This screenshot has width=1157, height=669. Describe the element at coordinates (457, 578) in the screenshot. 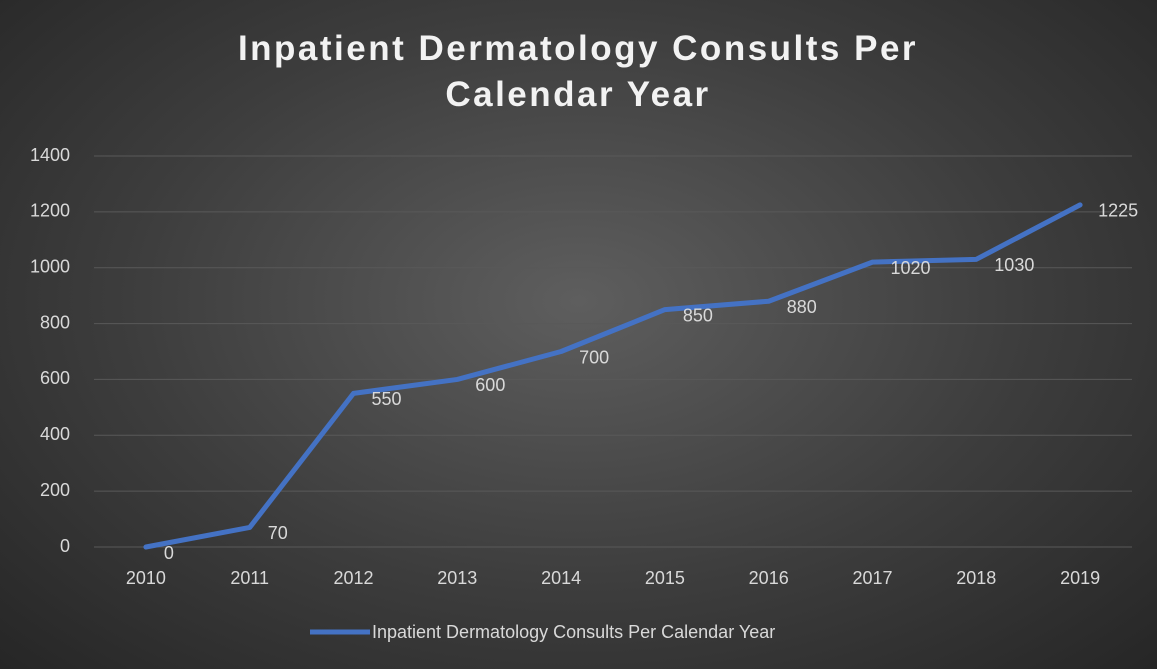

I see `x-tick-label: 2013` at that location.